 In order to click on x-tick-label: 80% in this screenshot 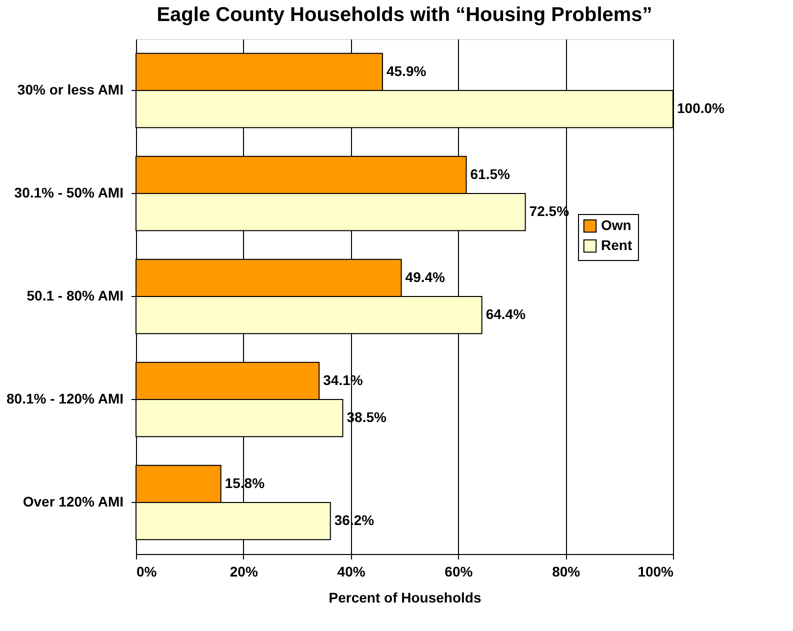, I will do `click(566, 572)`.